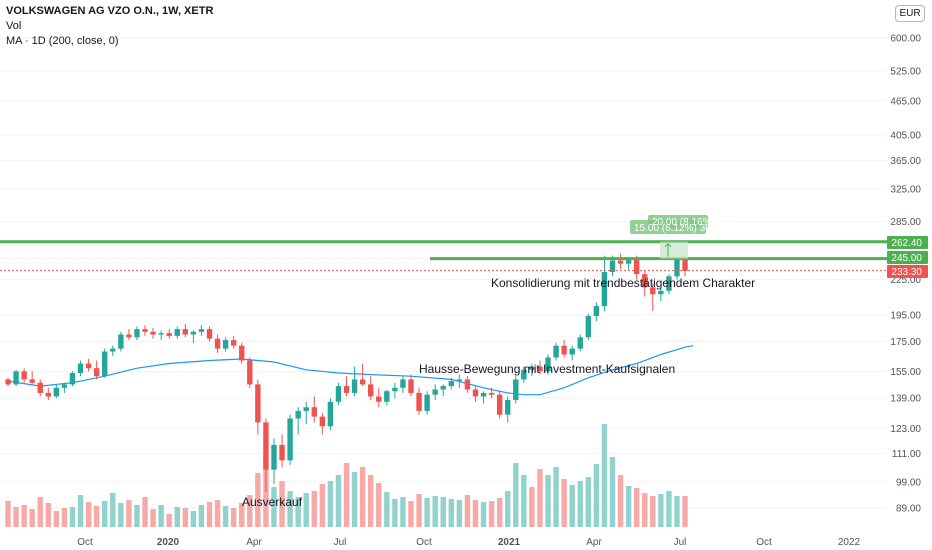 The width and height of the screenshot is (932, 550). I want to click on target-label-lower: 15.00 (6.12%) 300, so click(675, 228).